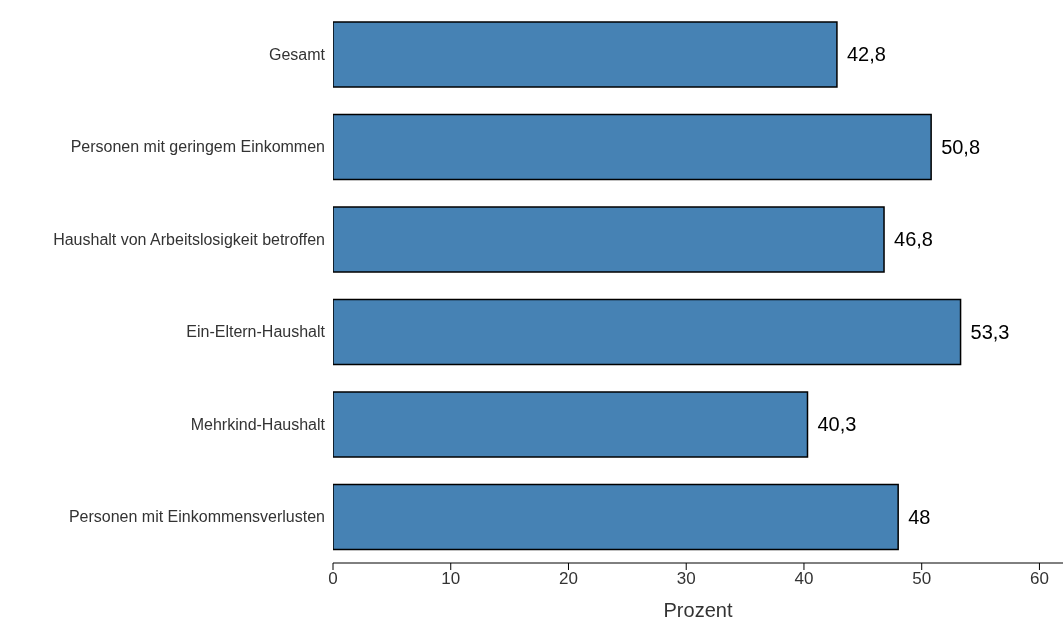  I want to click on x-axis-title: Prozent, so click(698, 610).